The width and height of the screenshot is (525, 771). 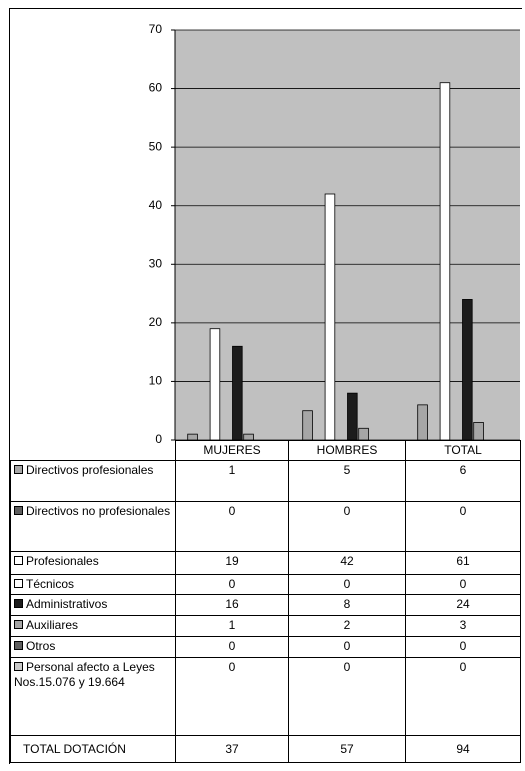 I want to click on table-row: Auxiliares 1 2 3, so click(x=265, y=626).